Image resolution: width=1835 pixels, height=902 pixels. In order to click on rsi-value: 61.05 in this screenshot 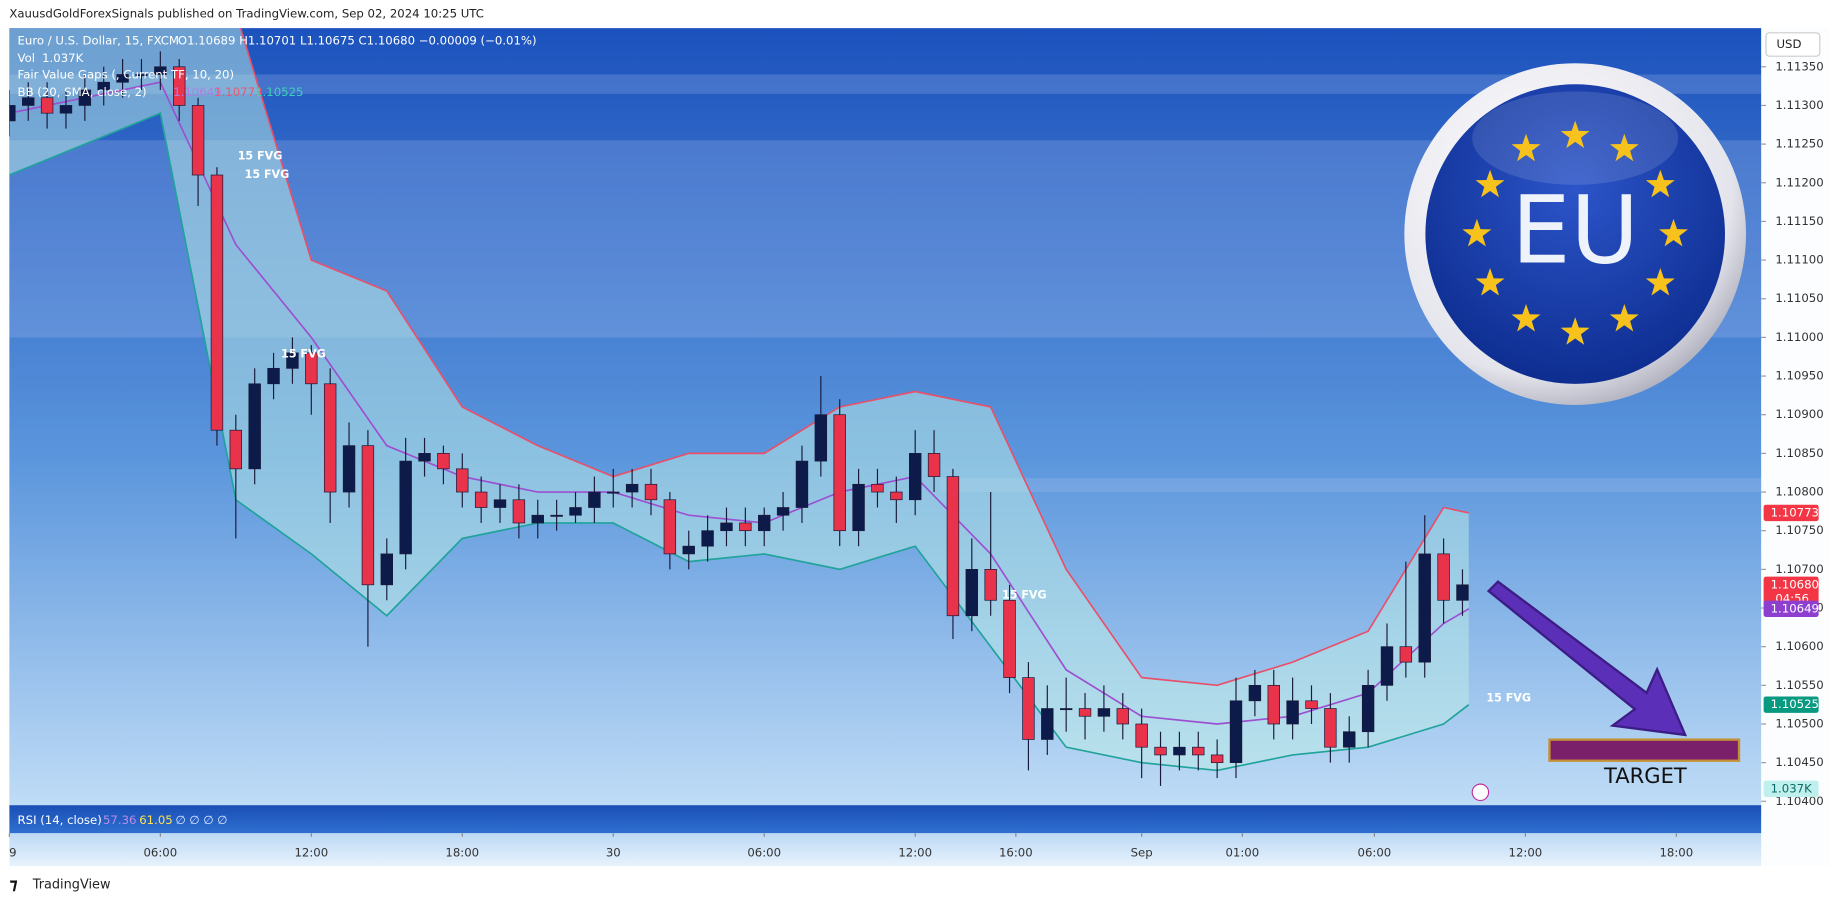, I will do `click(155, 820)`.